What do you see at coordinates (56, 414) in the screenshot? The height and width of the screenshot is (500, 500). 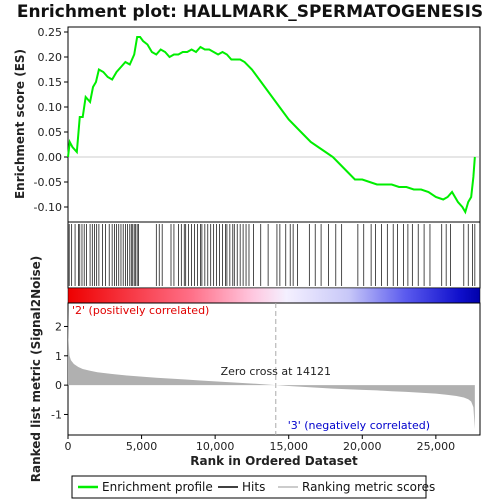 I see `rank-y-tick-label: -1` at bounding box center [56, 414].